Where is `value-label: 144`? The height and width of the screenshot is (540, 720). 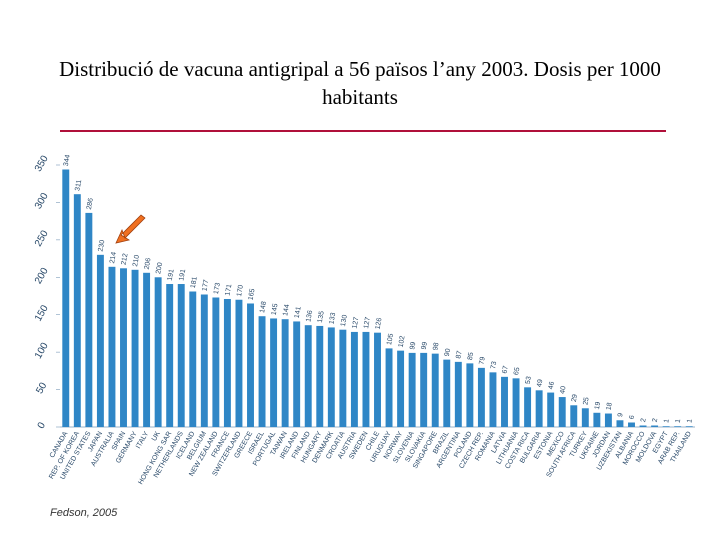
value-label: 144 is located at coordinates (286, 310).